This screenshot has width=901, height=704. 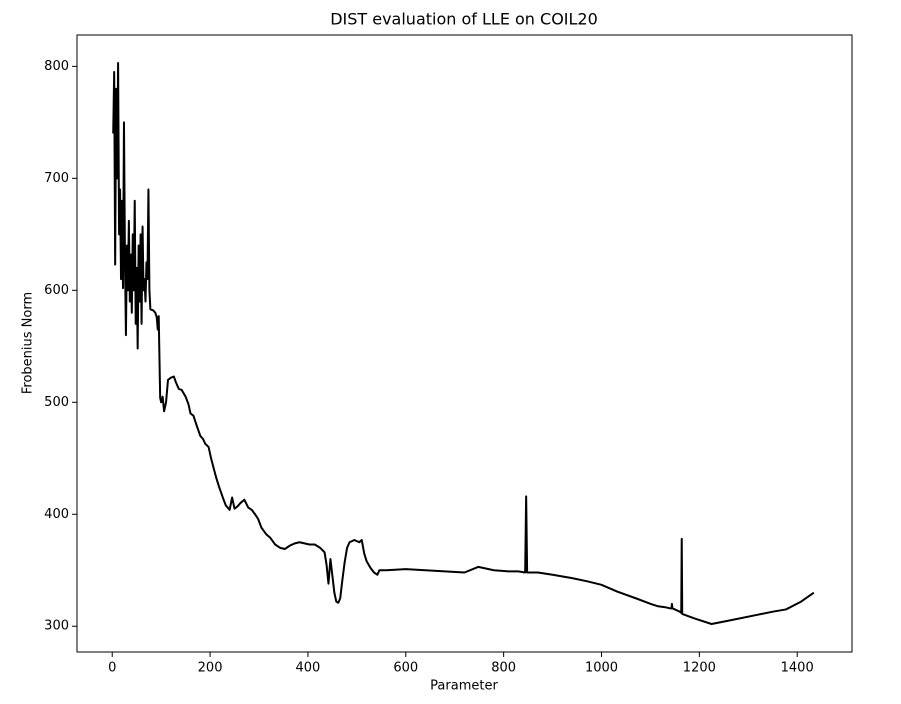 What do you see at coordinates (56, 402) in the screenshot?
I see `y-tick-label: 500` at bounding box center [56, 402].